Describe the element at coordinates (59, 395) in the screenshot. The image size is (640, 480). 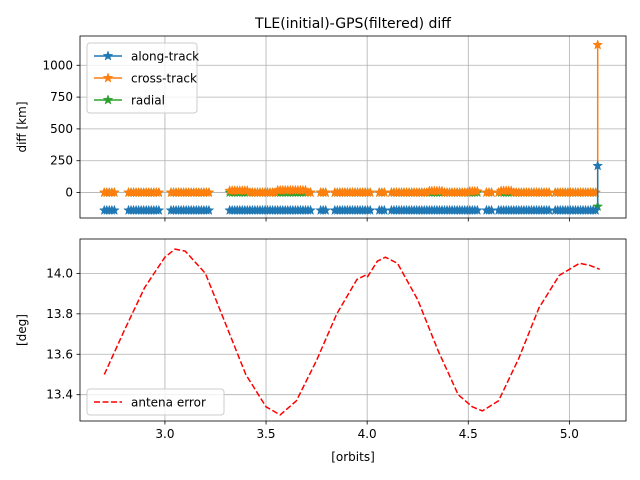
I see `y-tick-label: 13.4` at that location.